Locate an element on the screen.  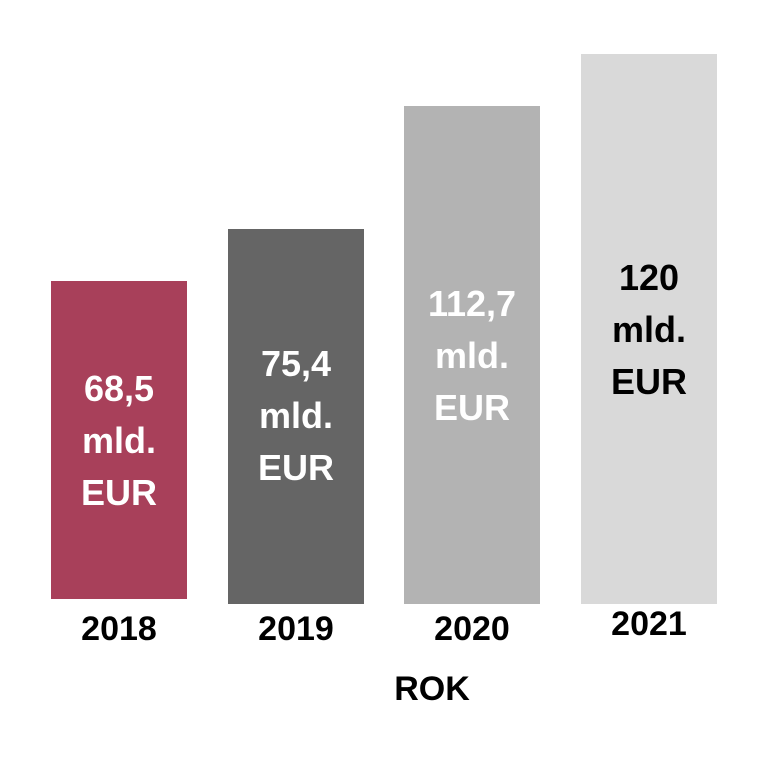
x-axis-label: ROK is located at coordinates (432, 689).